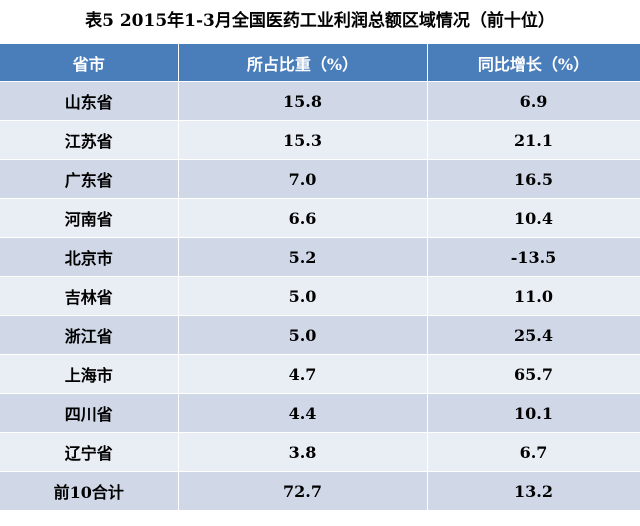 This screenshot has height=526, width=640. I want to click on table-cell: 10.4, so click(533, 218).